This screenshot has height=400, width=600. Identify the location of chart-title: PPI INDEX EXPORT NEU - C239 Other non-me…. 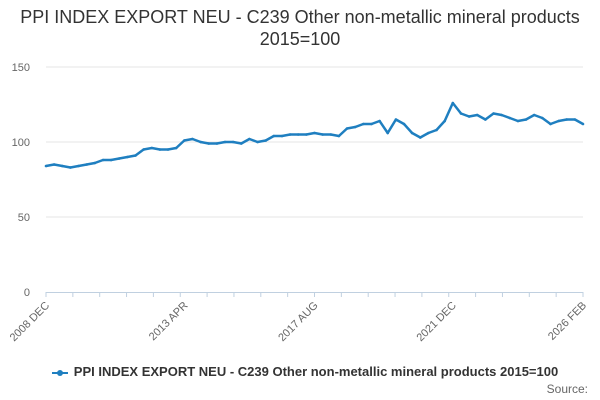
(300, 28).